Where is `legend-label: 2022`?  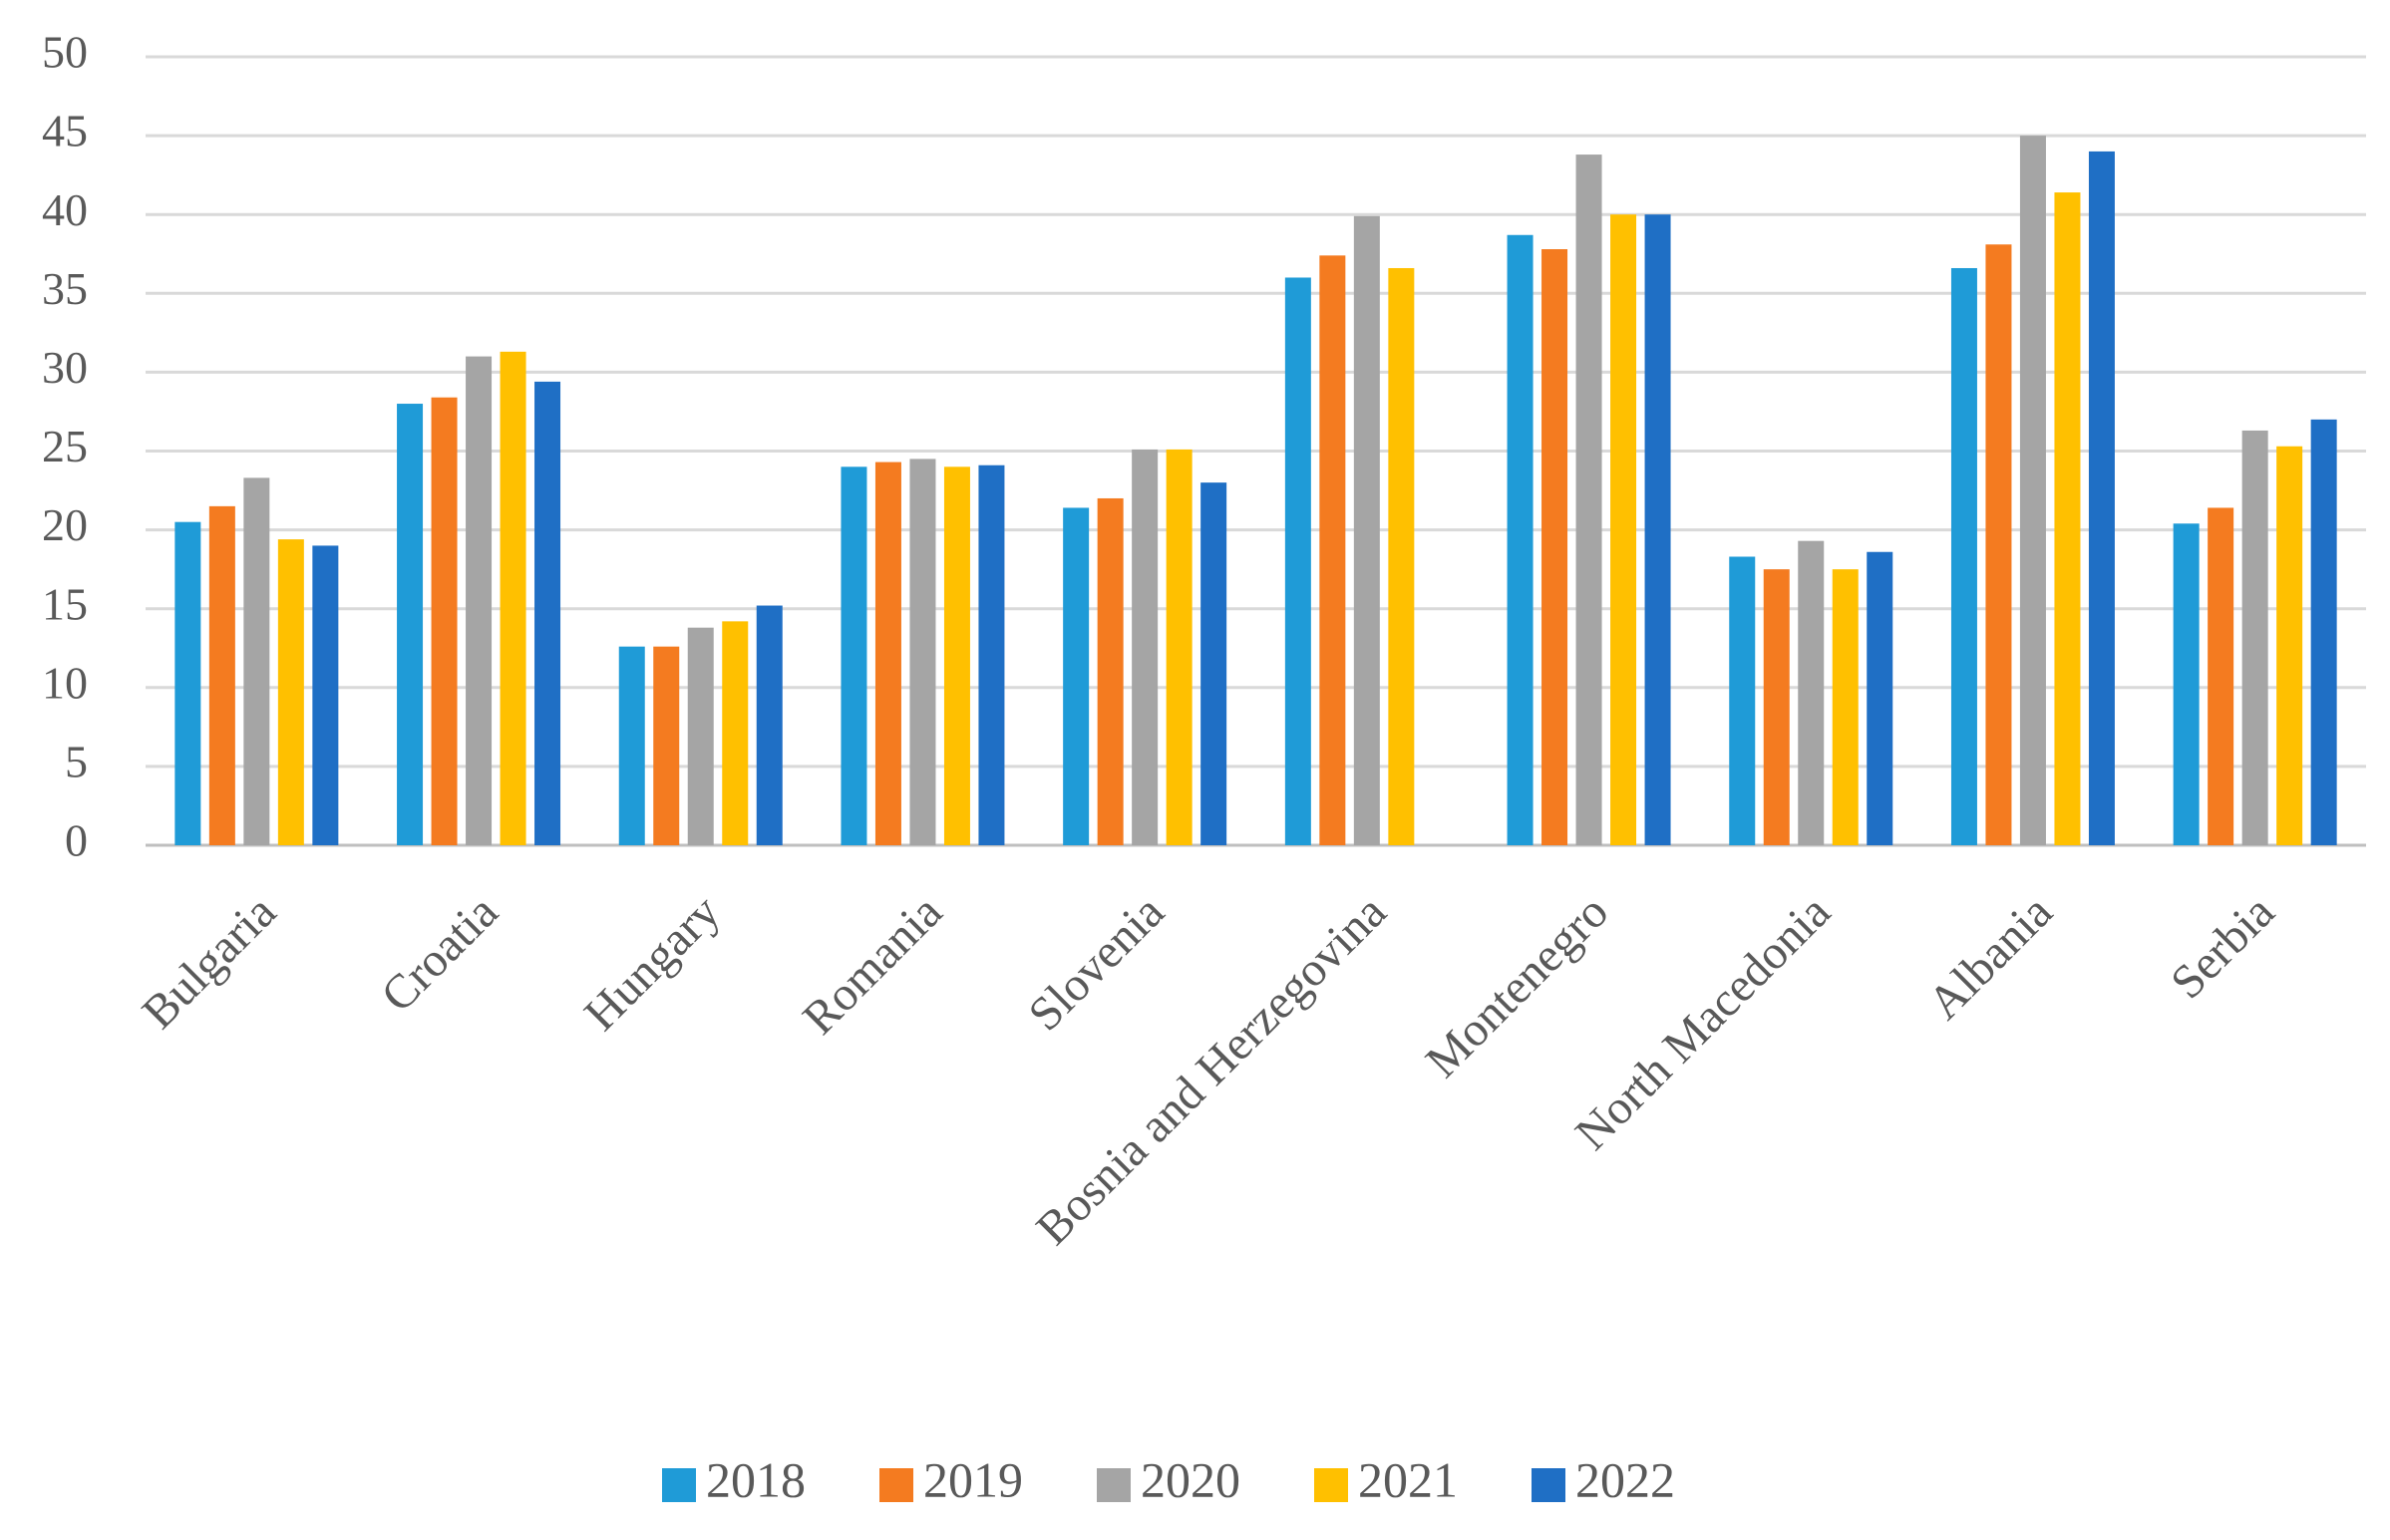
legend-label: 2022 is located at coordinates (1625, 1479).